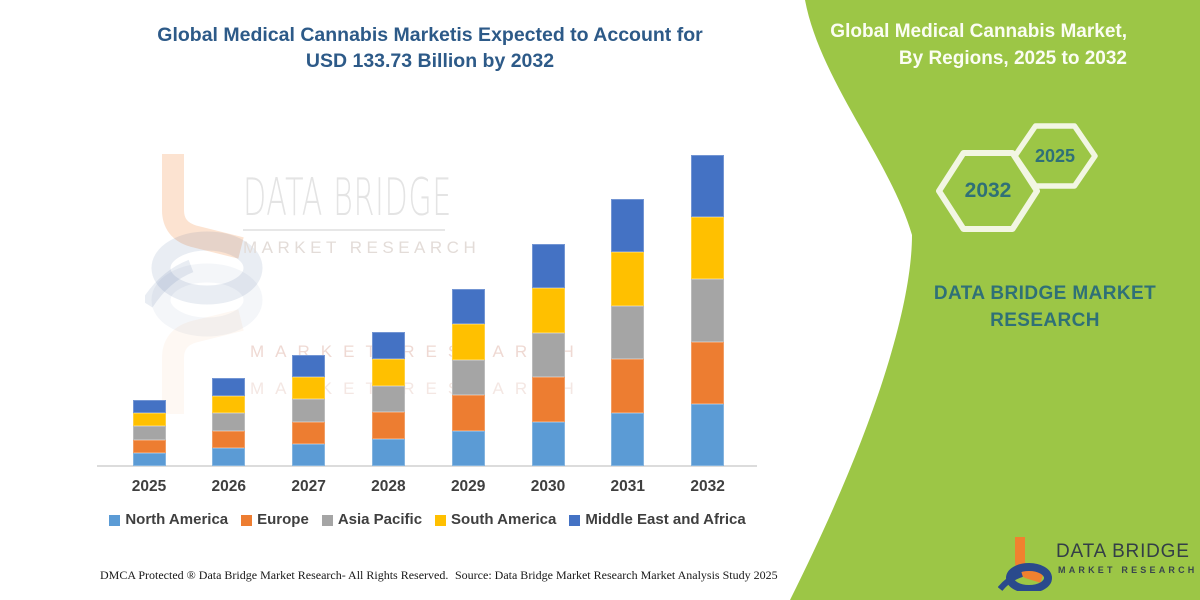 The height and width of the screenshot is (600, 1200). What do you see at coordinates (708, 248) in the screenshot?
I see `bar-segment-2032-south-america` at bounding box center [708, 248].